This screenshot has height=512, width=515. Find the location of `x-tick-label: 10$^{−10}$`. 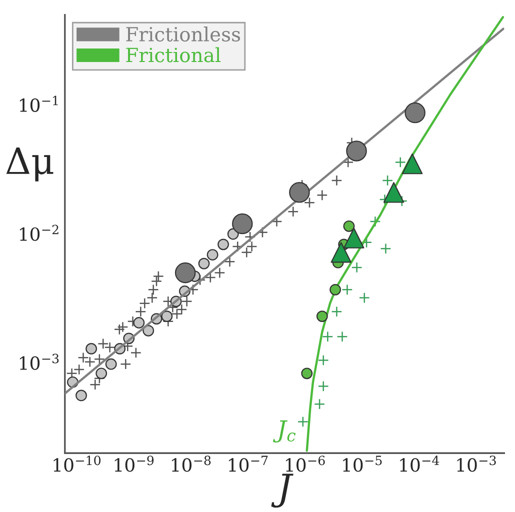

x-tick-label: 10$^{−10}$ is located at coordinates (77, 464).